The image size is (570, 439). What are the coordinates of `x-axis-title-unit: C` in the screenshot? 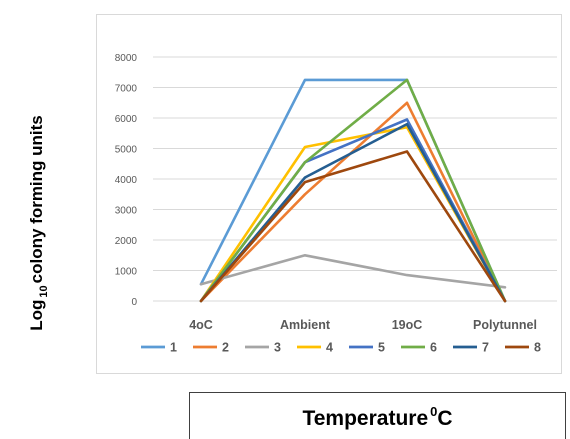 It's located at (445, 418).